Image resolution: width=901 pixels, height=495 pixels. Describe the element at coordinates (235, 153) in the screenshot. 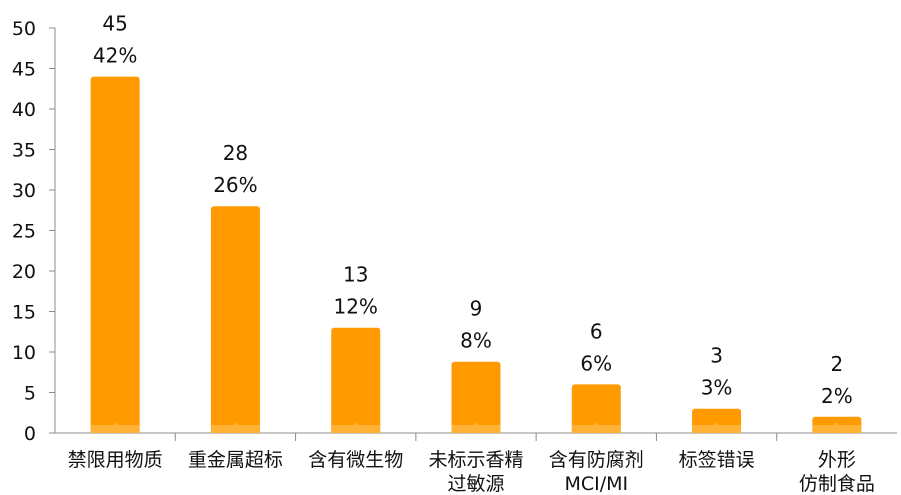

I see `count-label: 28` at that location.